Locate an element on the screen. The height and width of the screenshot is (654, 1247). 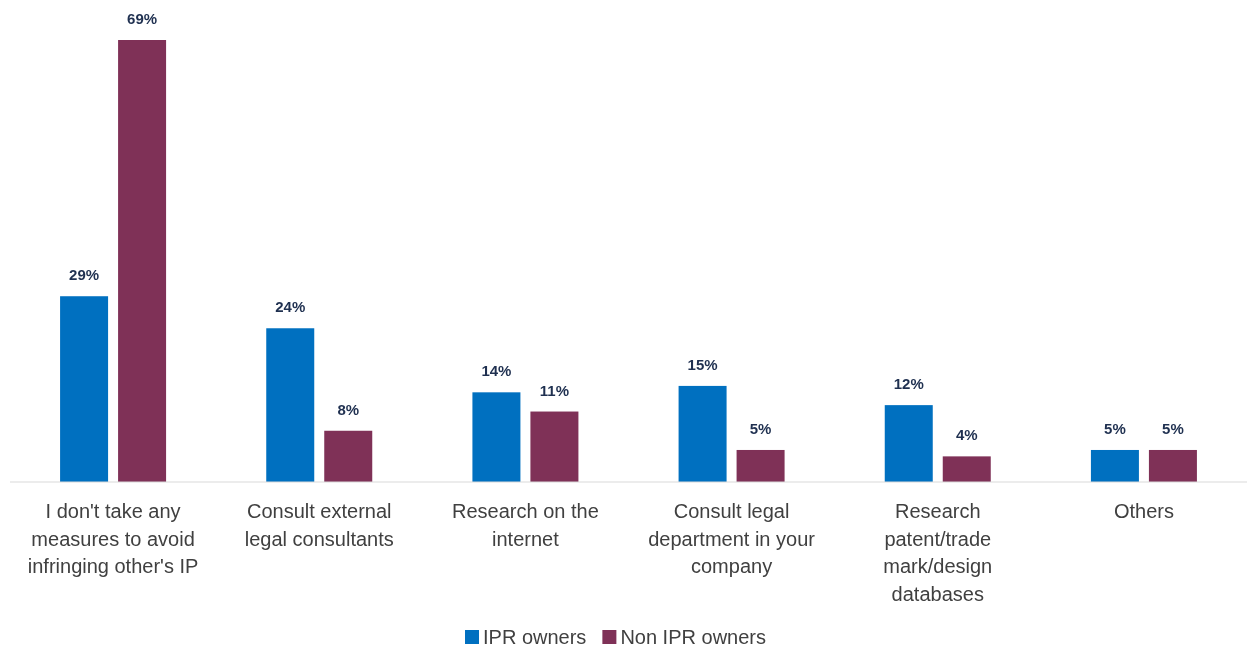
x-tick-label: Research patent/trade mark/design databases is located at coordinates (938, 552).